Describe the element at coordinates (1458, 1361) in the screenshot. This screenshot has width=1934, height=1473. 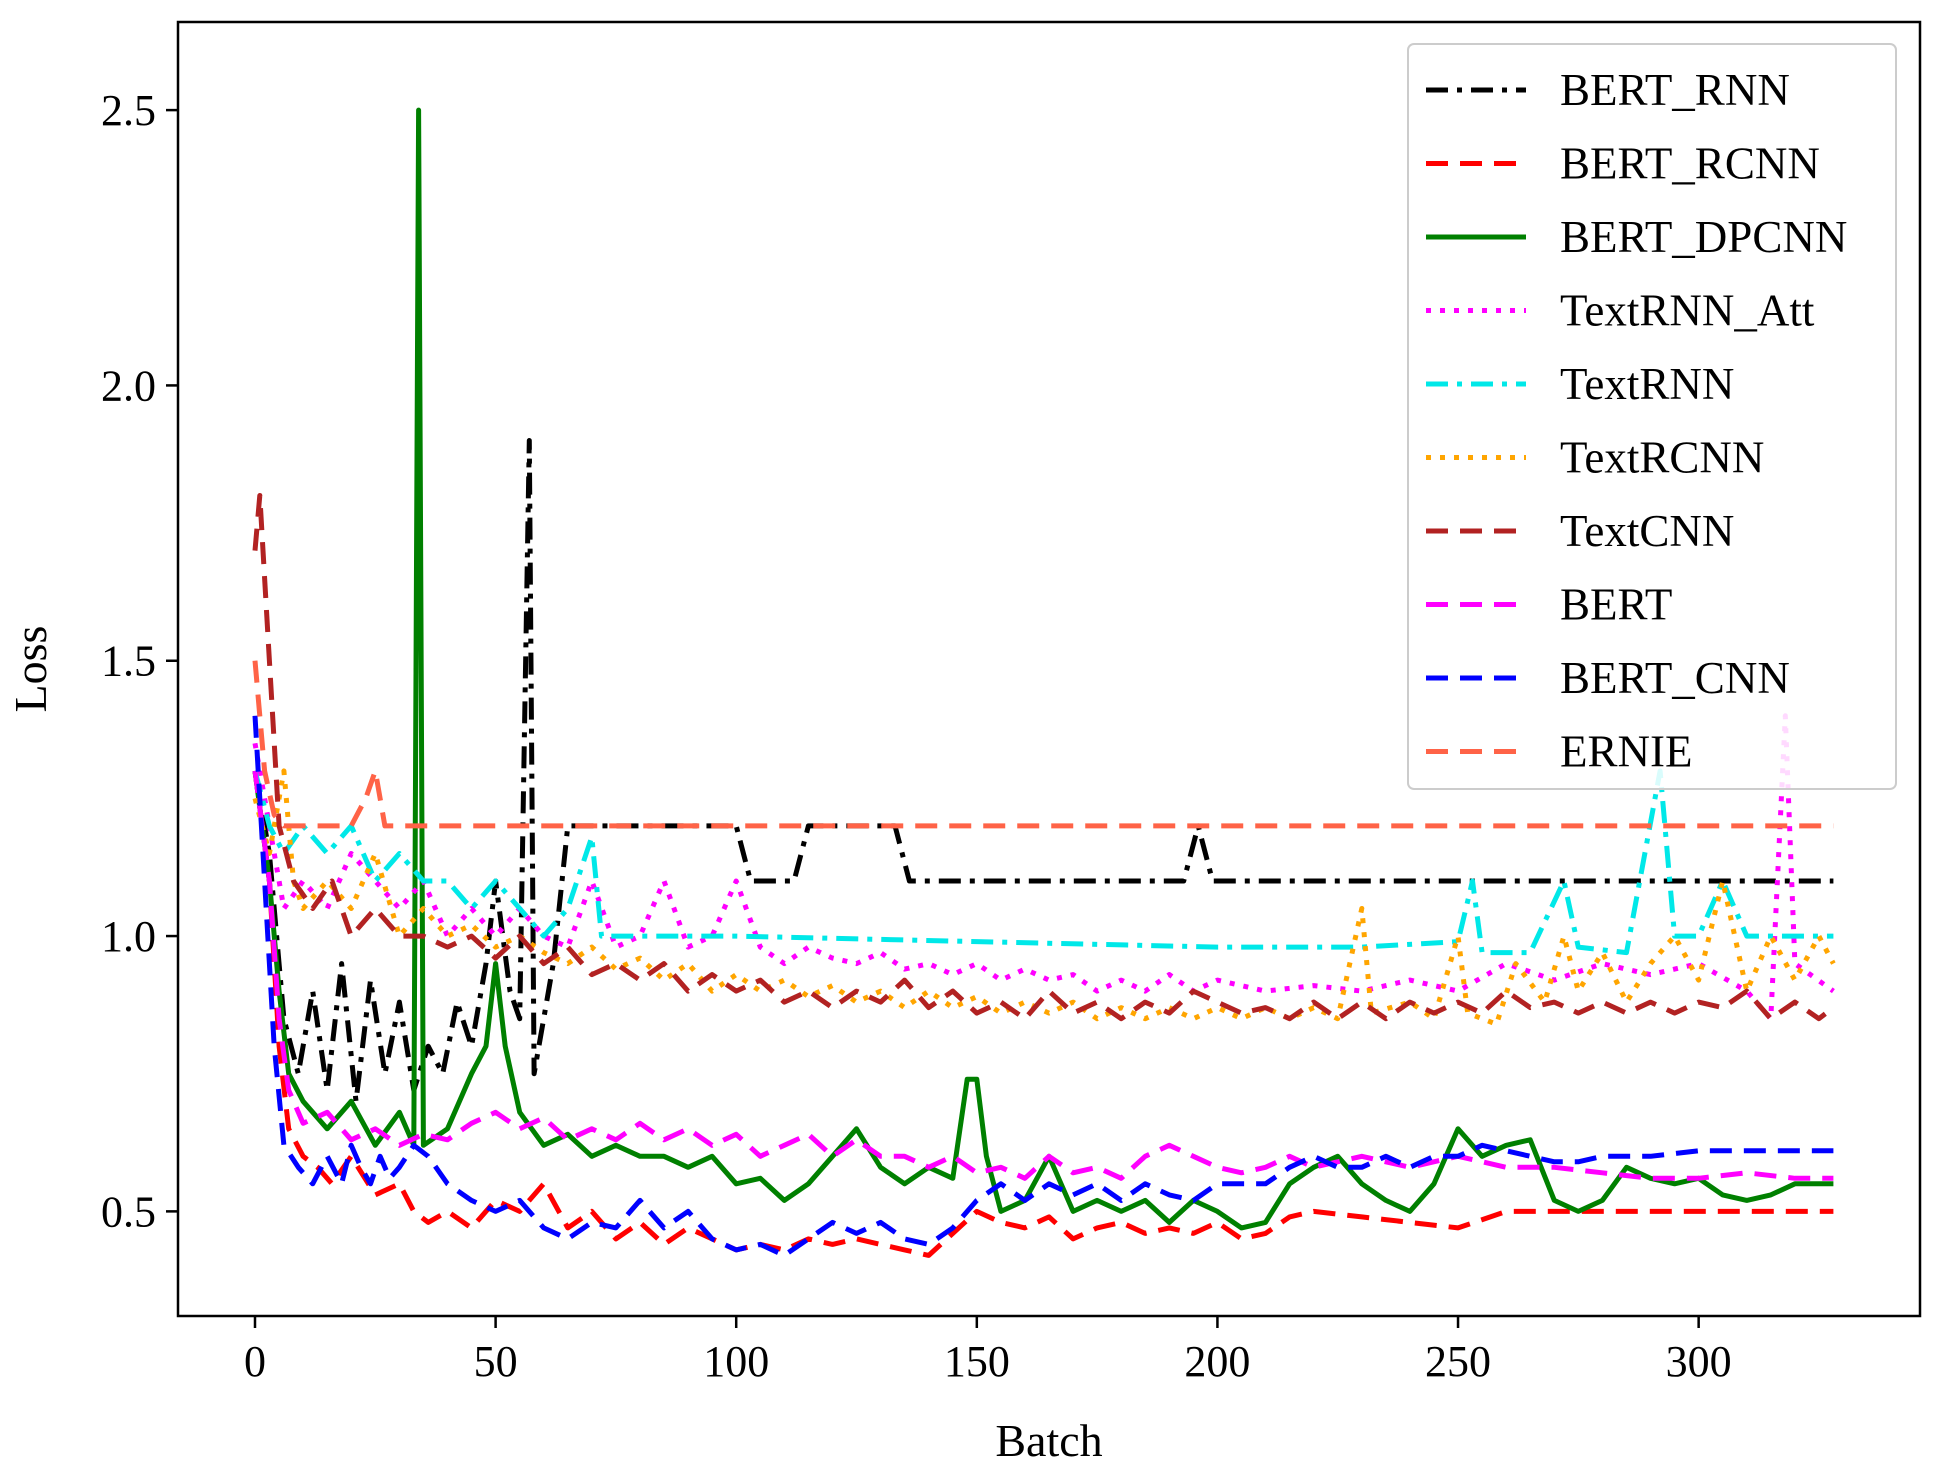
I see `x-tick-label: 250` at that location.